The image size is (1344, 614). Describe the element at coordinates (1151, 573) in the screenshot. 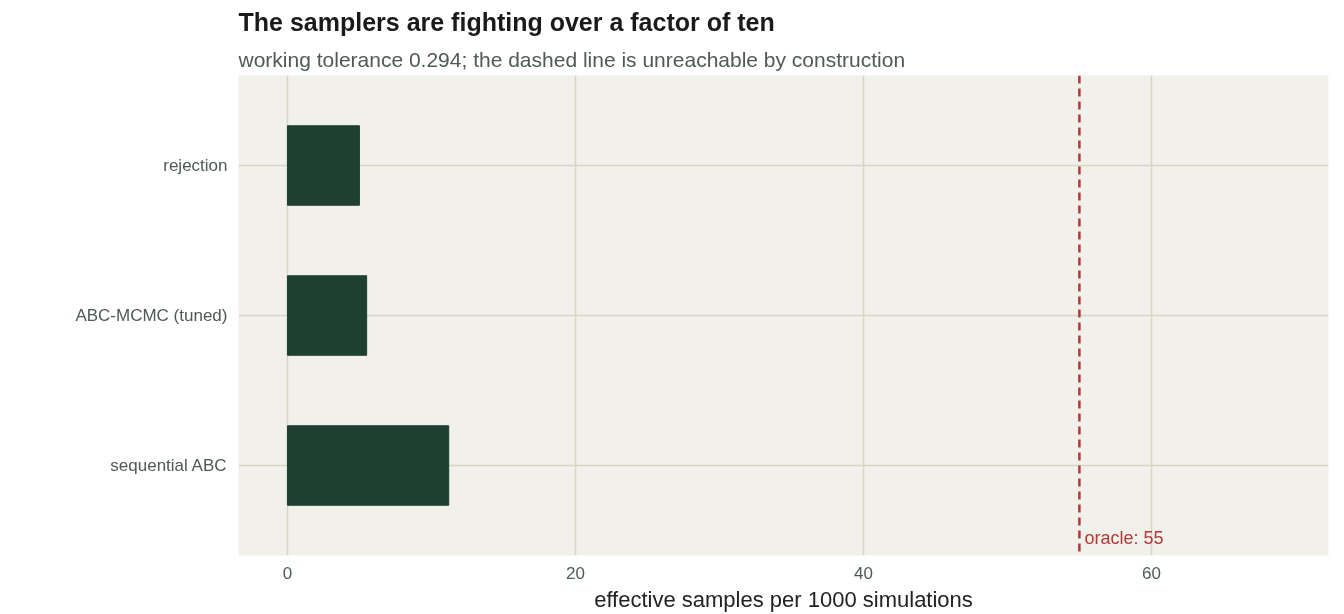

I see `x-tick-label: 60` at that location.